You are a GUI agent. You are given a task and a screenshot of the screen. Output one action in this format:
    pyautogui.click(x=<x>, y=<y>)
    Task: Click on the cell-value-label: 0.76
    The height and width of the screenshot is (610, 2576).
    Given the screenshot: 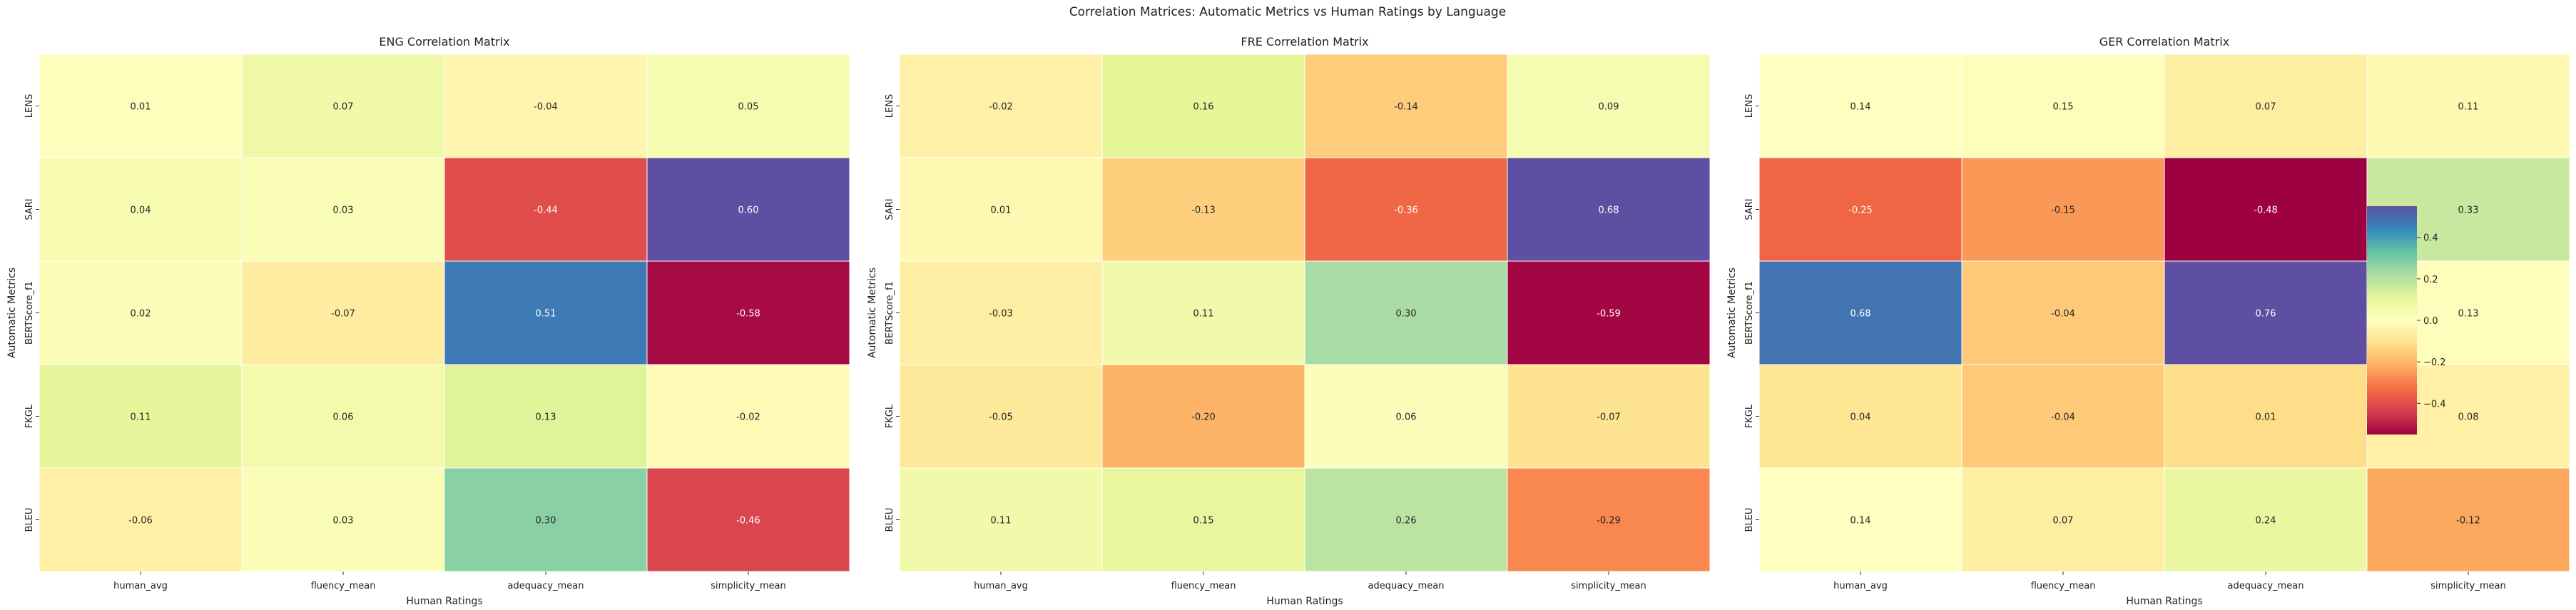 What is the action you would take?
    pyautogui.click(x=2266, y=314)
    